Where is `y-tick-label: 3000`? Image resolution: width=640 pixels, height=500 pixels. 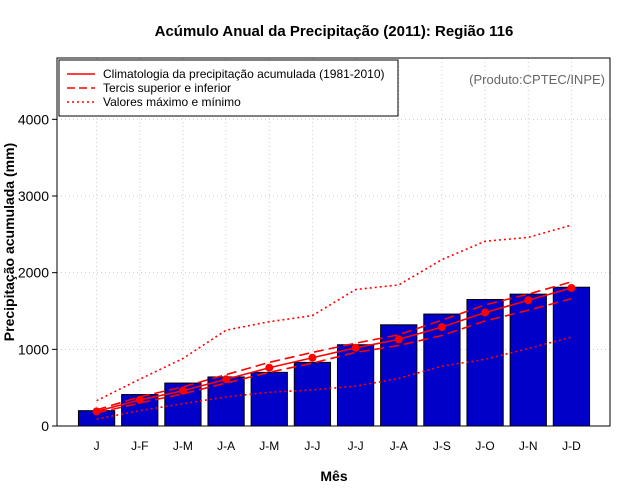 y-tick-label: 3000 is located at coordinates (33, 196).